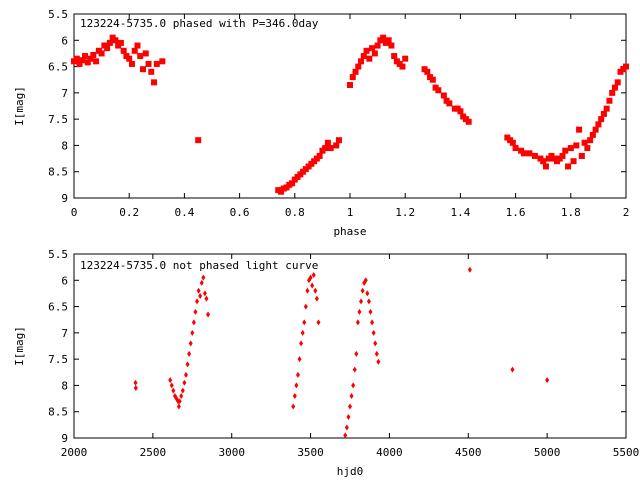 Image resolution: width=640 pixels, height=480 pixels. Describe the element at coordinates (310, 452) in the screenshot. I see `x-tick-label: 3500` at that location.